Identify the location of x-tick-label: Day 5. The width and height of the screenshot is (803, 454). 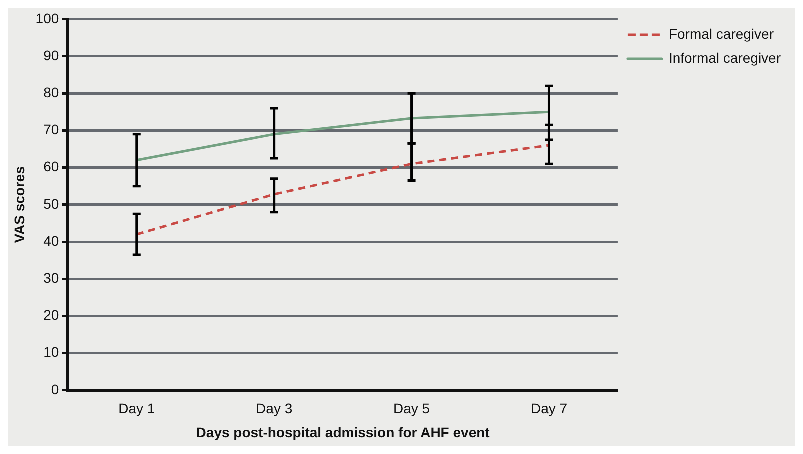
(411, 408).